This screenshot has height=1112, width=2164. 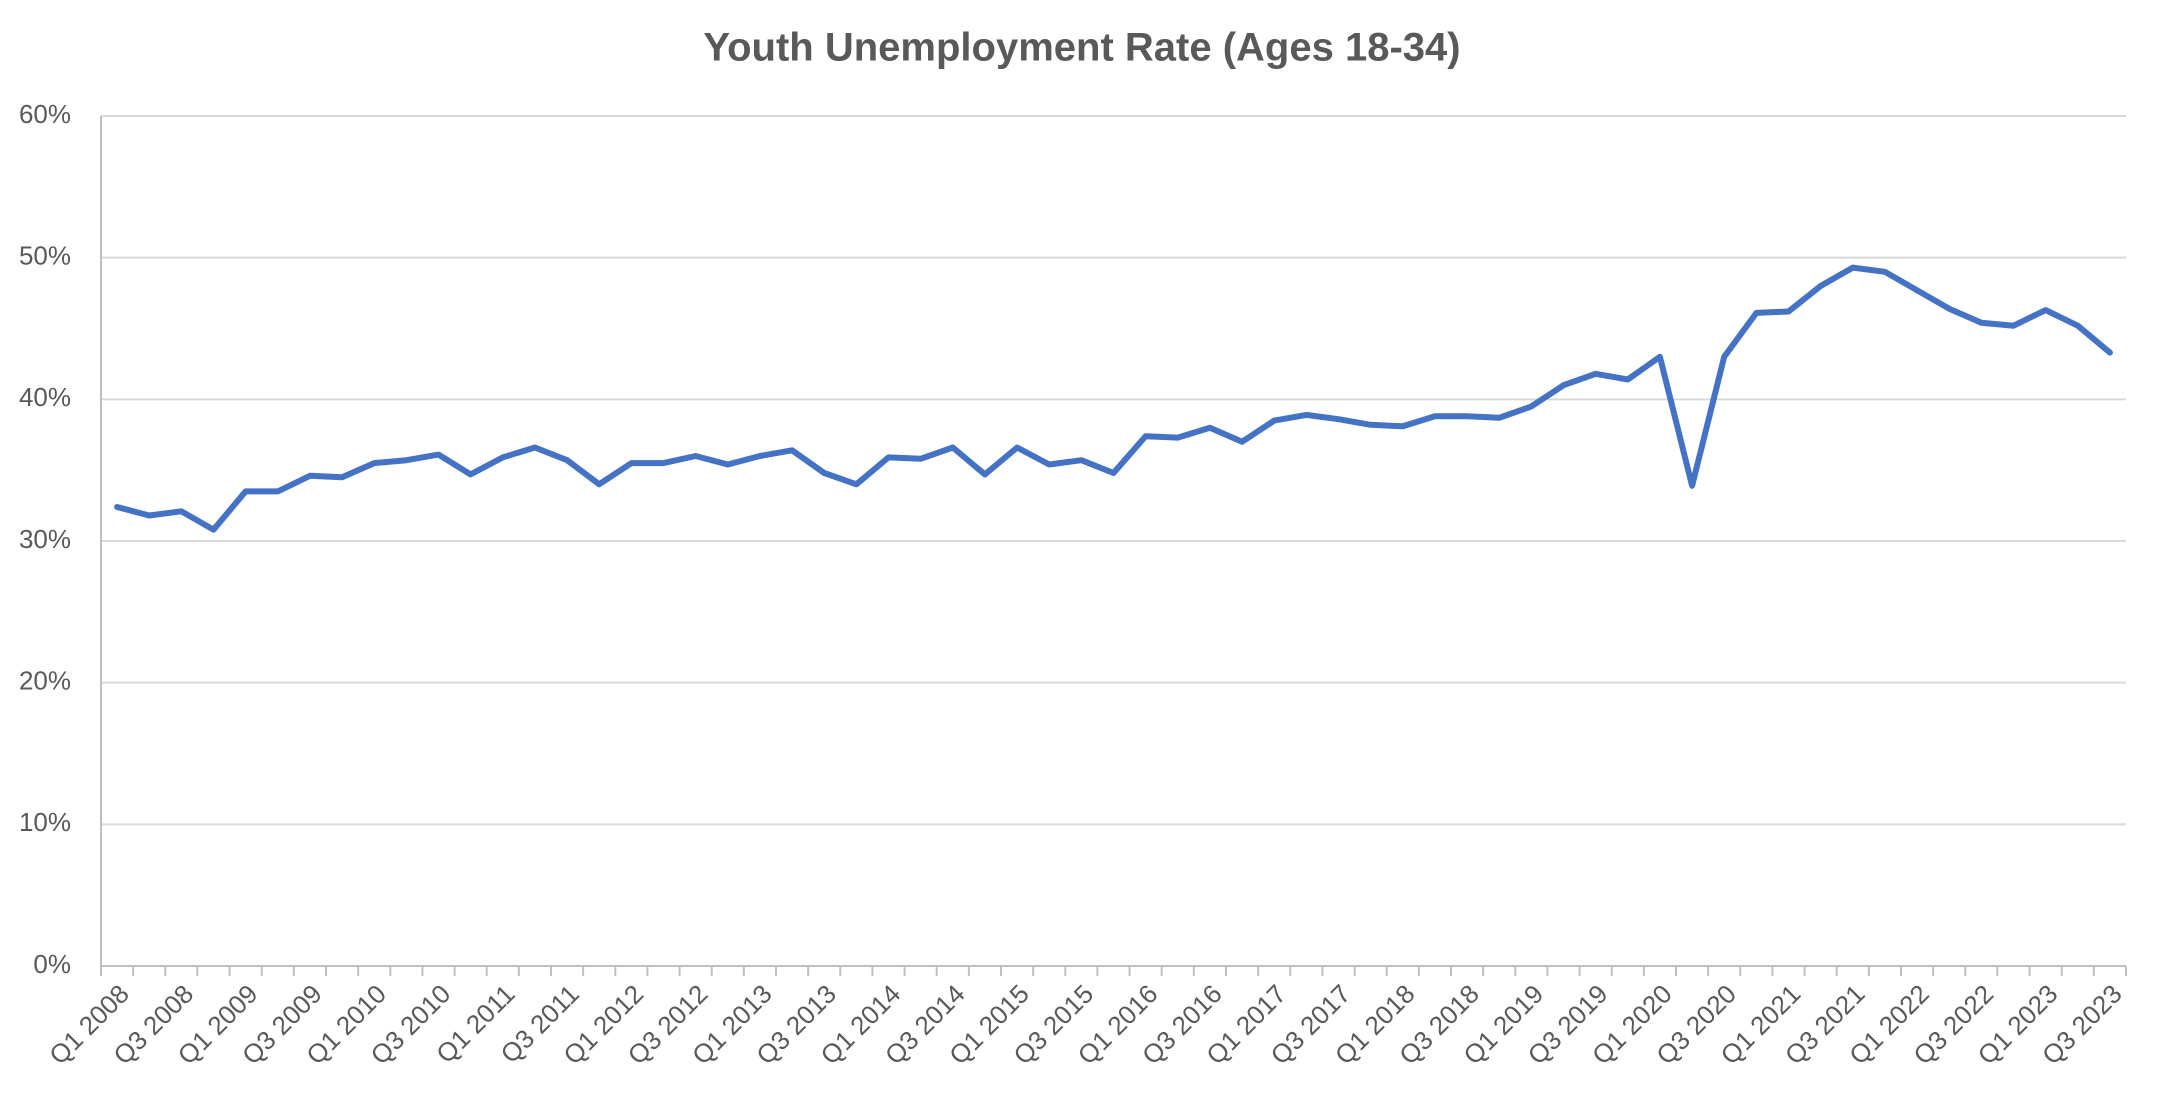 I want to click on chart-title: Youth Unemployment Rate (Ages 18-34), so click(x=1081, y=48).